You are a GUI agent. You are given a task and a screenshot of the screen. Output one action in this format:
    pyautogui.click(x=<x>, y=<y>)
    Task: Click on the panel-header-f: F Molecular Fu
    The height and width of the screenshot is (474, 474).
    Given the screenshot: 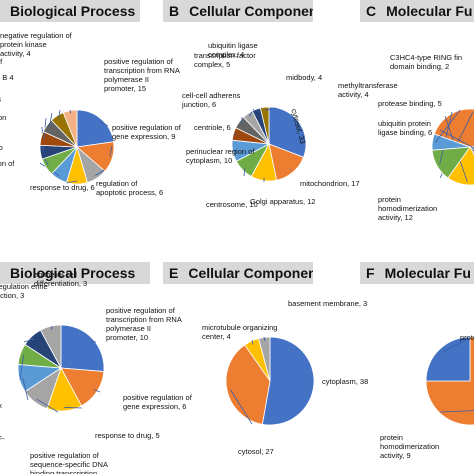 What is the action you would take?
    pyautogui.click(x=417, y=273)
    